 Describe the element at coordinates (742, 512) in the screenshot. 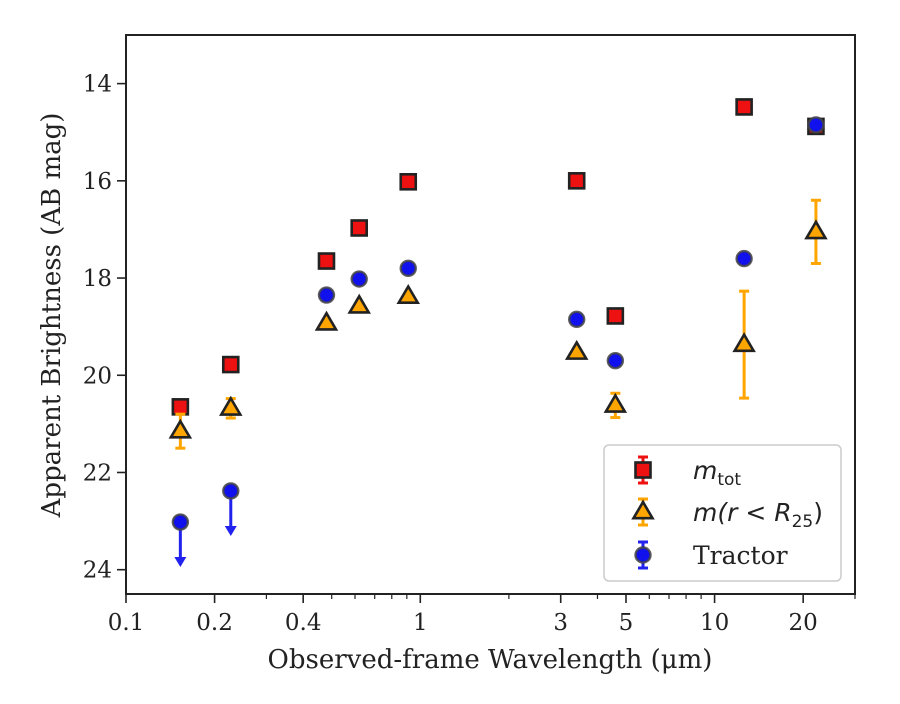

I see `legend-label-math: m(r < R` at that location.